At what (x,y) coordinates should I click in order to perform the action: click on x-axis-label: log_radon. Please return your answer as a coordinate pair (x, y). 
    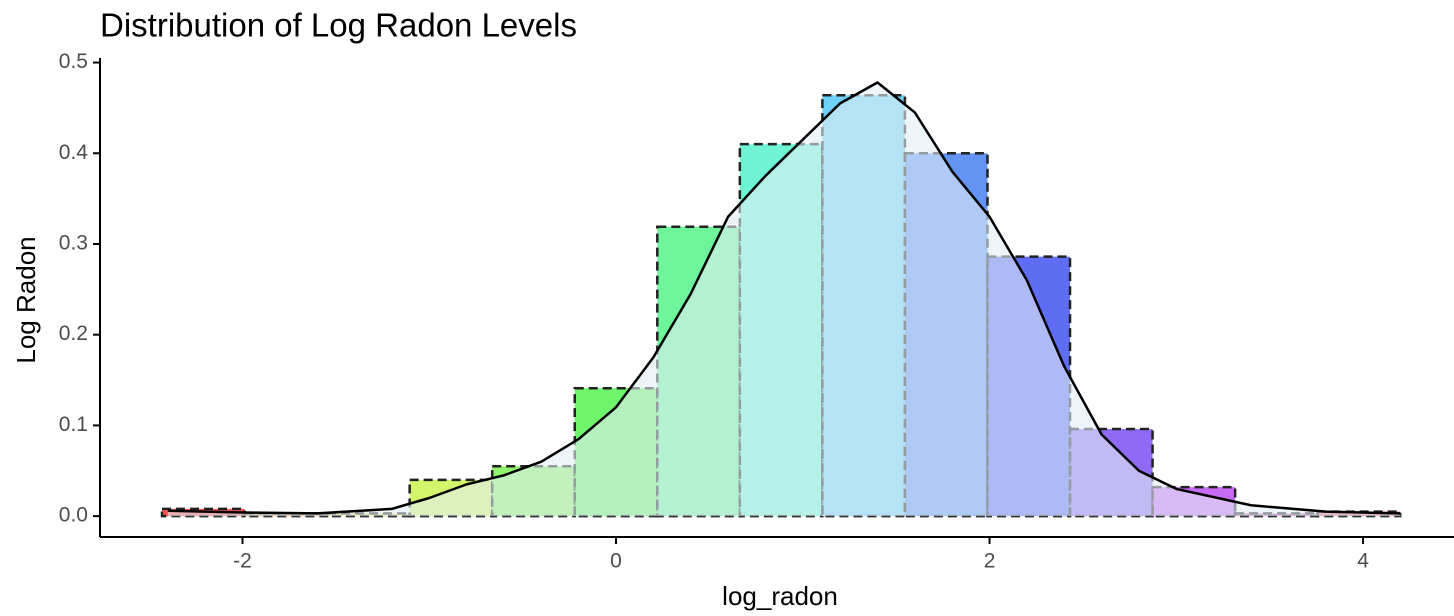
    Looking at the image, I should click on (780, 596).